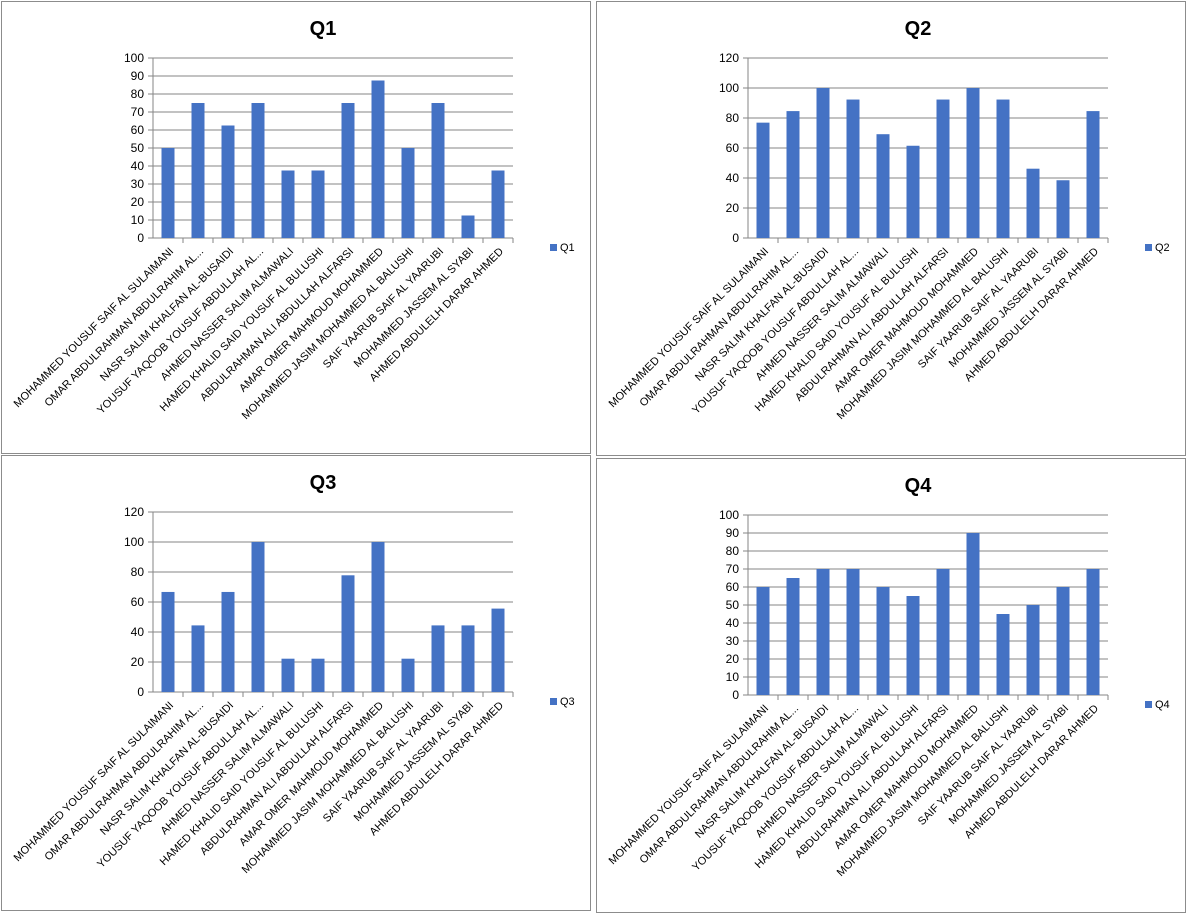  Describe the element at coordinates (323, 29) in the screenshot. I see `chart-title: Q1` at that location.